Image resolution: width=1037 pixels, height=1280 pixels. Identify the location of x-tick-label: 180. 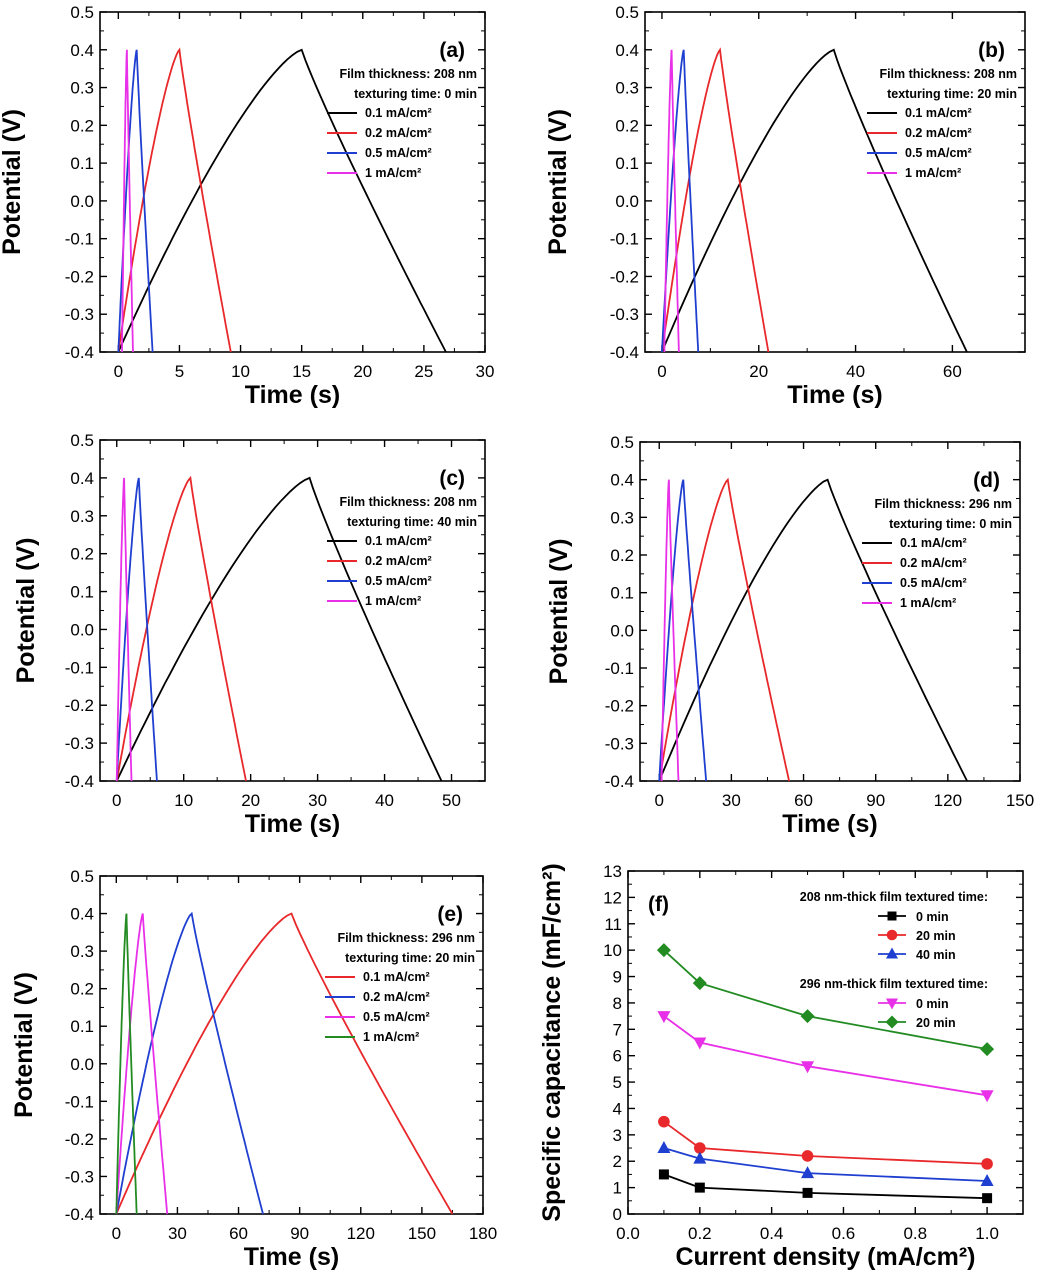
(483, 1233).